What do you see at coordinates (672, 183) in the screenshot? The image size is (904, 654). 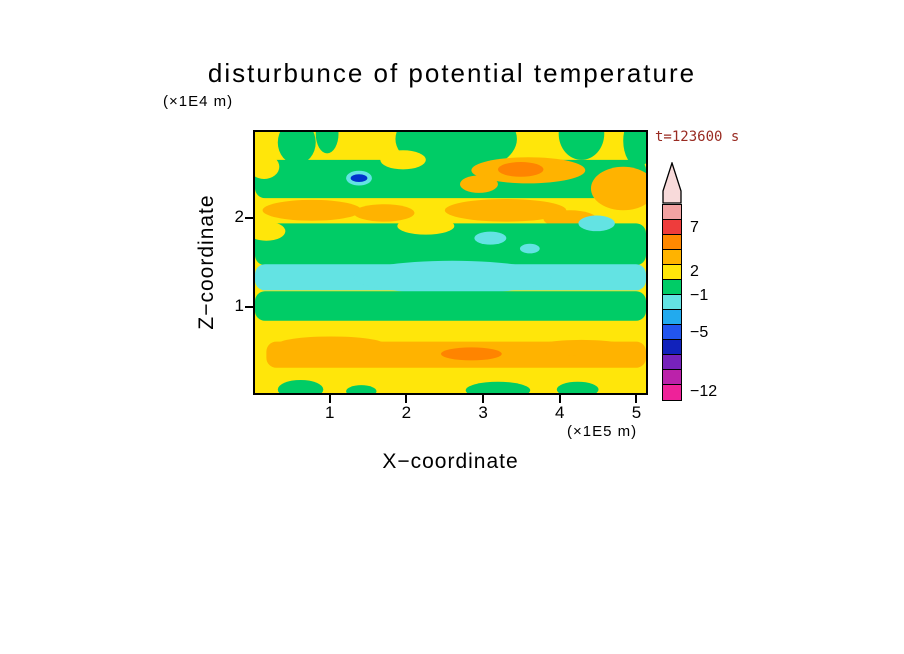 I see `colorbar-arrow-icon` at bounding box center [672, 183].